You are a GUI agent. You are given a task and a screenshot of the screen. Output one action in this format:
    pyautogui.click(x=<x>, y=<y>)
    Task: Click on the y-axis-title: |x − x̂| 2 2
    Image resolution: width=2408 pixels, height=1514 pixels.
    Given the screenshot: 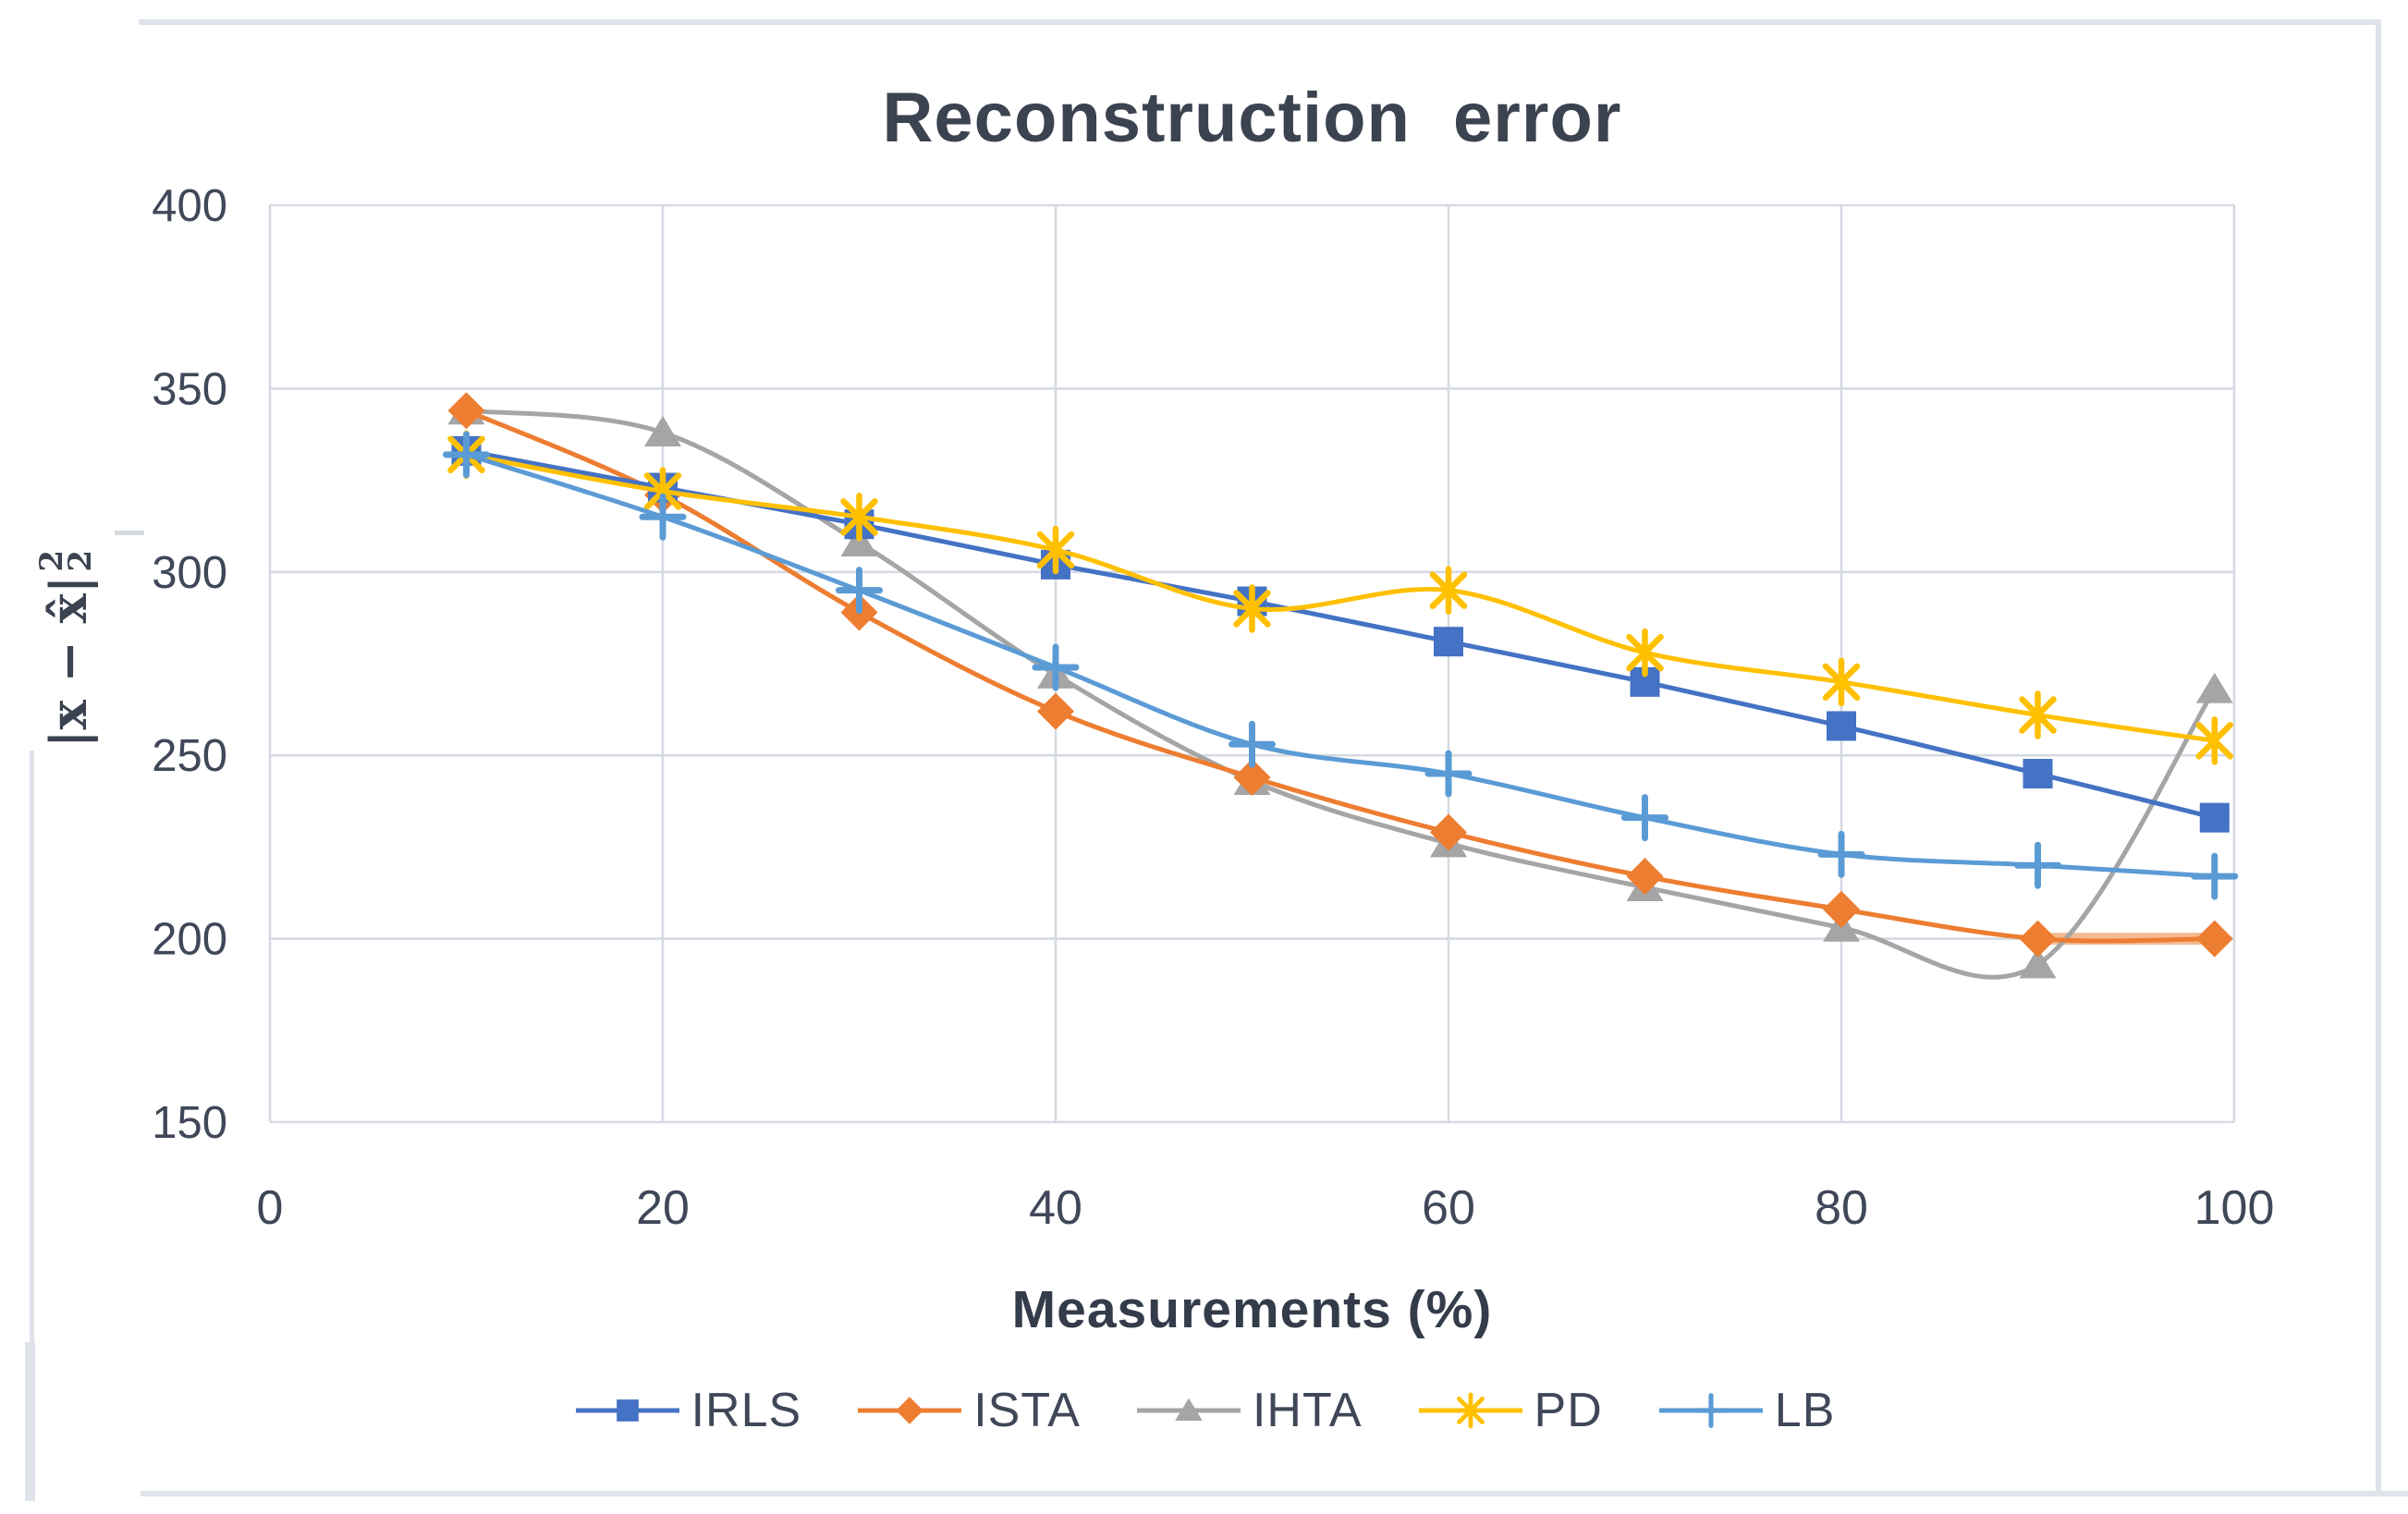 What is the action you would take?
    pyautogui.click(x=66, y=649)
    